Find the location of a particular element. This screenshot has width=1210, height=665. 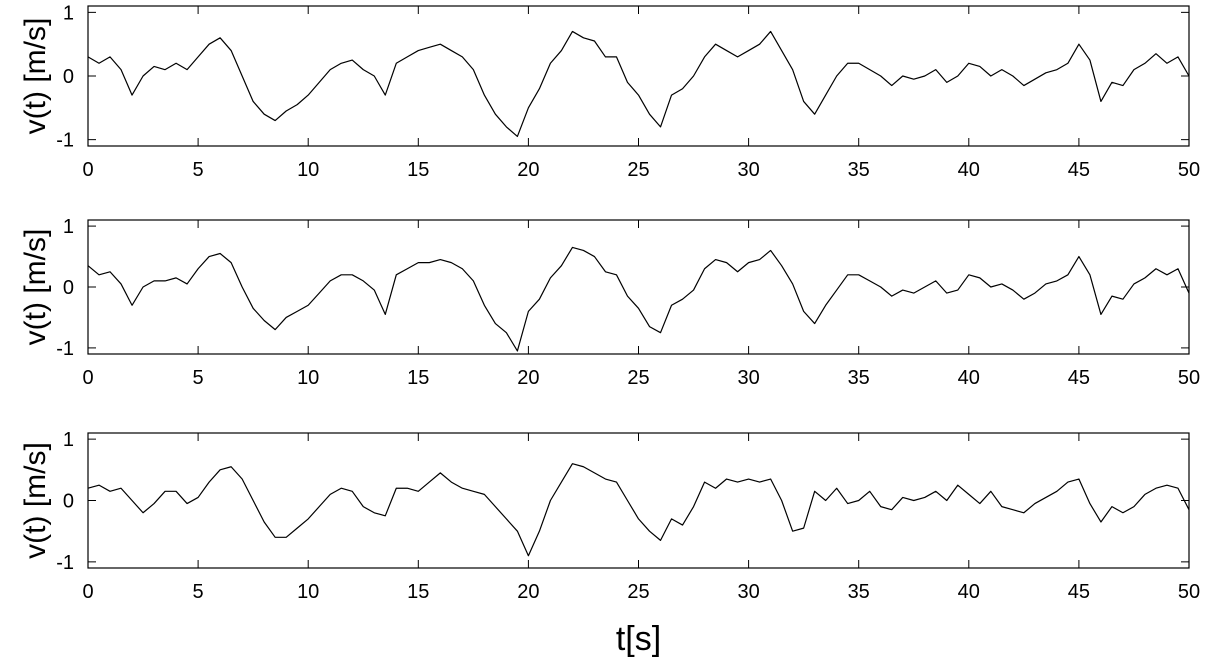

x-axis-label: t[s] is located at coordinates (638, 639).